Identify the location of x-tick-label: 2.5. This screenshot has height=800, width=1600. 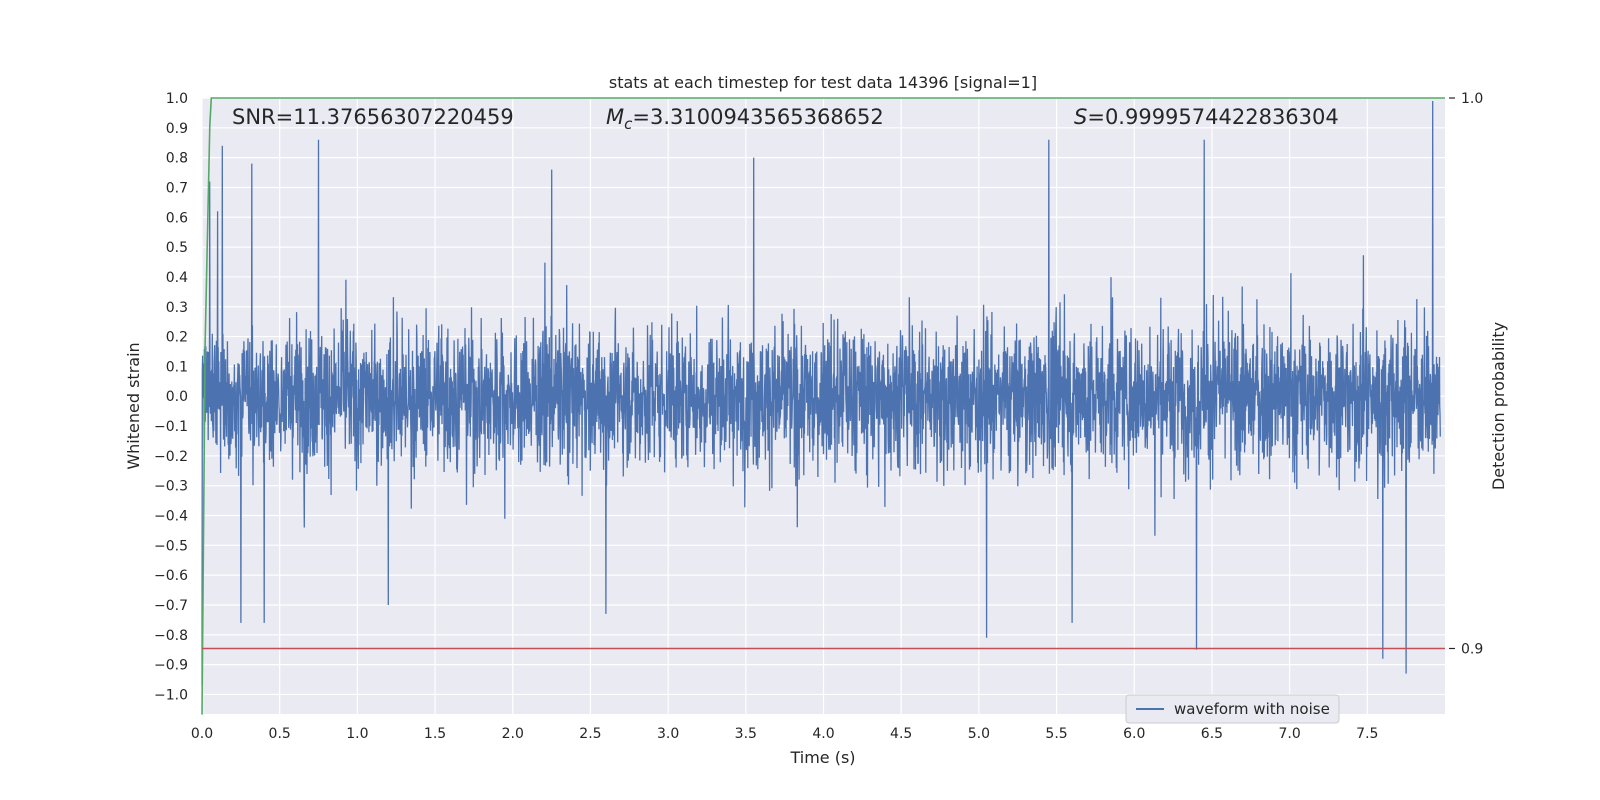
(590, 734).